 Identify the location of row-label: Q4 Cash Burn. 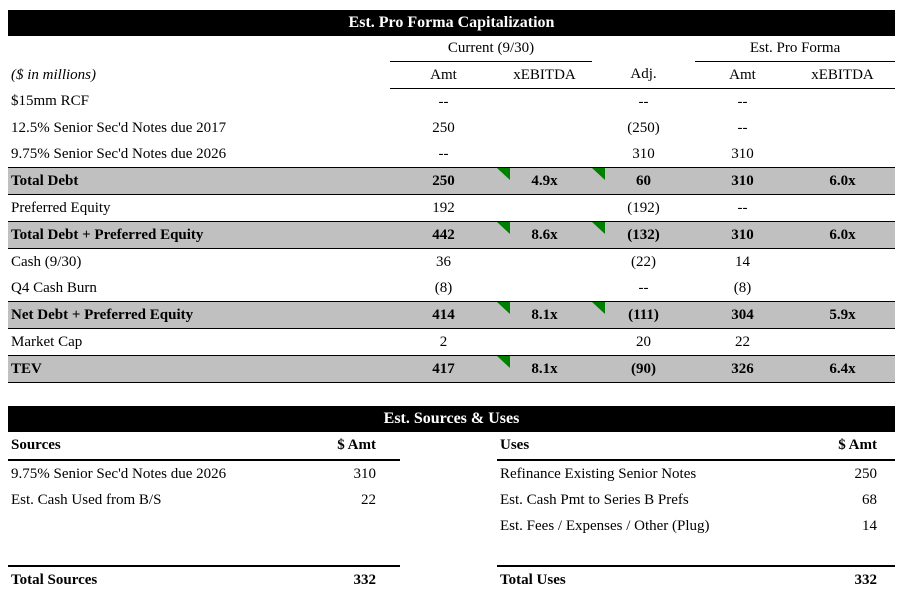
(54, 287).